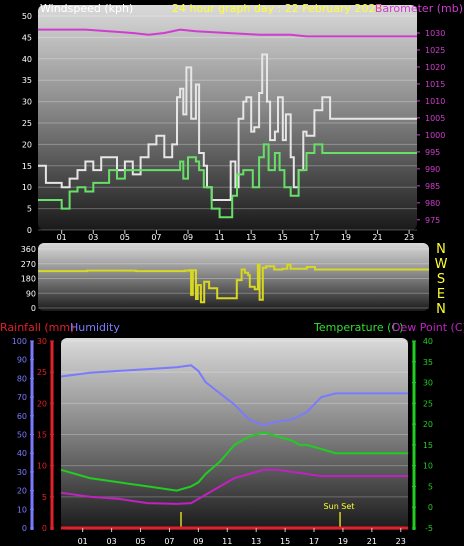  What do you see at coordinates (242, 537) in the screenshot?
I see `temp-hour-ticks: 01 03 05 07 09 11 13 15 17 19 21 23` at bounding box center [242, 537].